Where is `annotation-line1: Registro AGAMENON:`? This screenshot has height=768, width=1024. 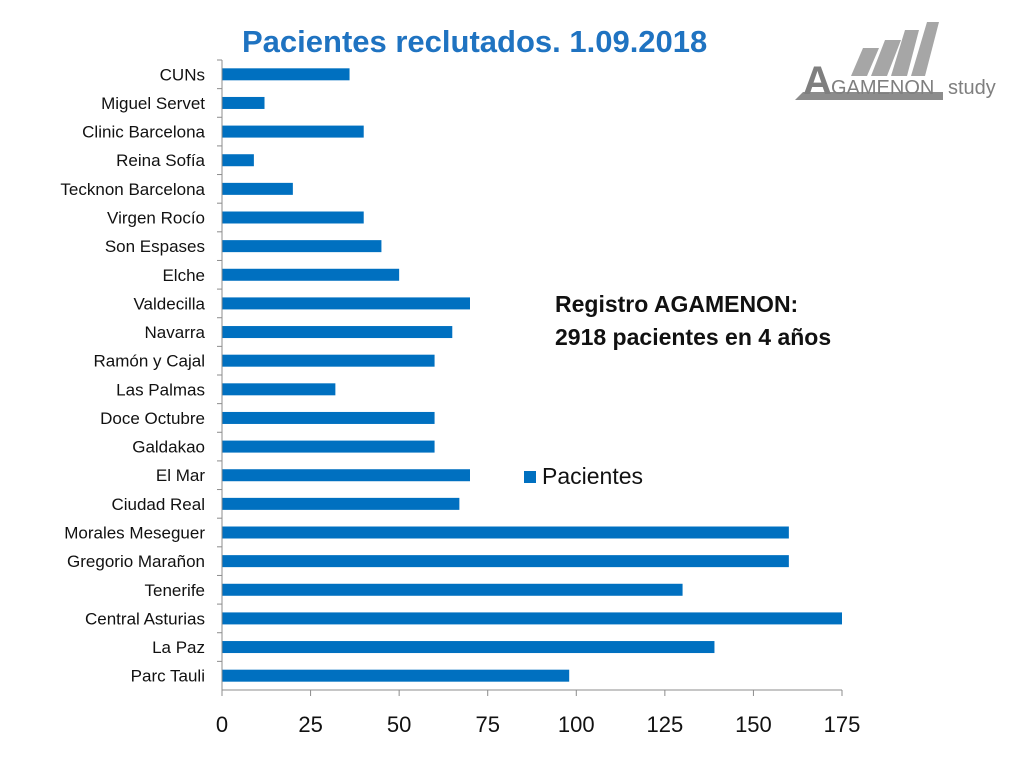 annotation-line1: Registro AGAMENON: is located at coordinates (677, 304).